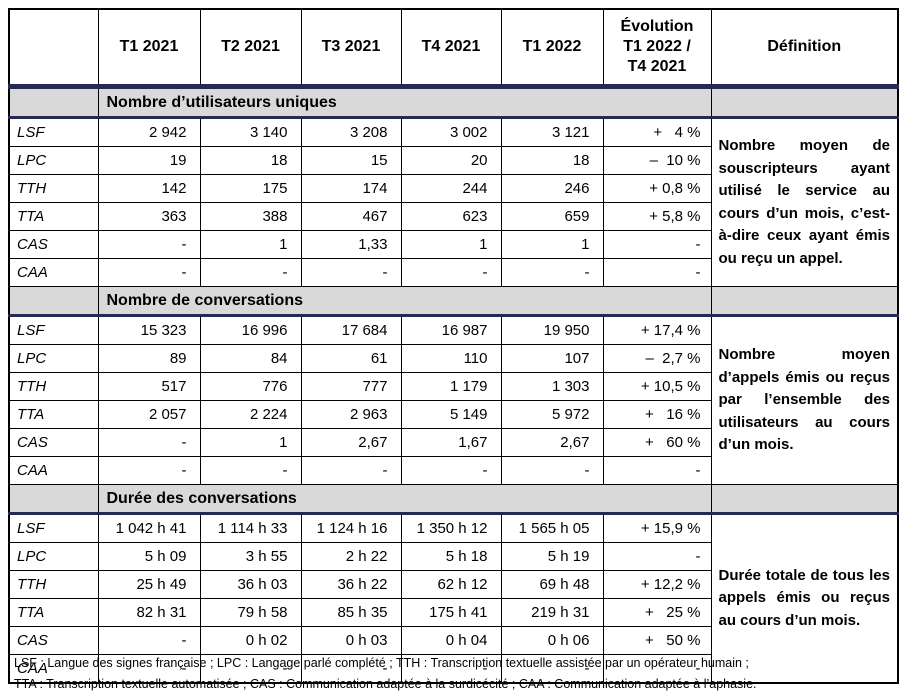  What do you see at coordinates (351, 584) in the screenshot?
I see `value-cell: 36 h 22` at bounding box center [351, 584].